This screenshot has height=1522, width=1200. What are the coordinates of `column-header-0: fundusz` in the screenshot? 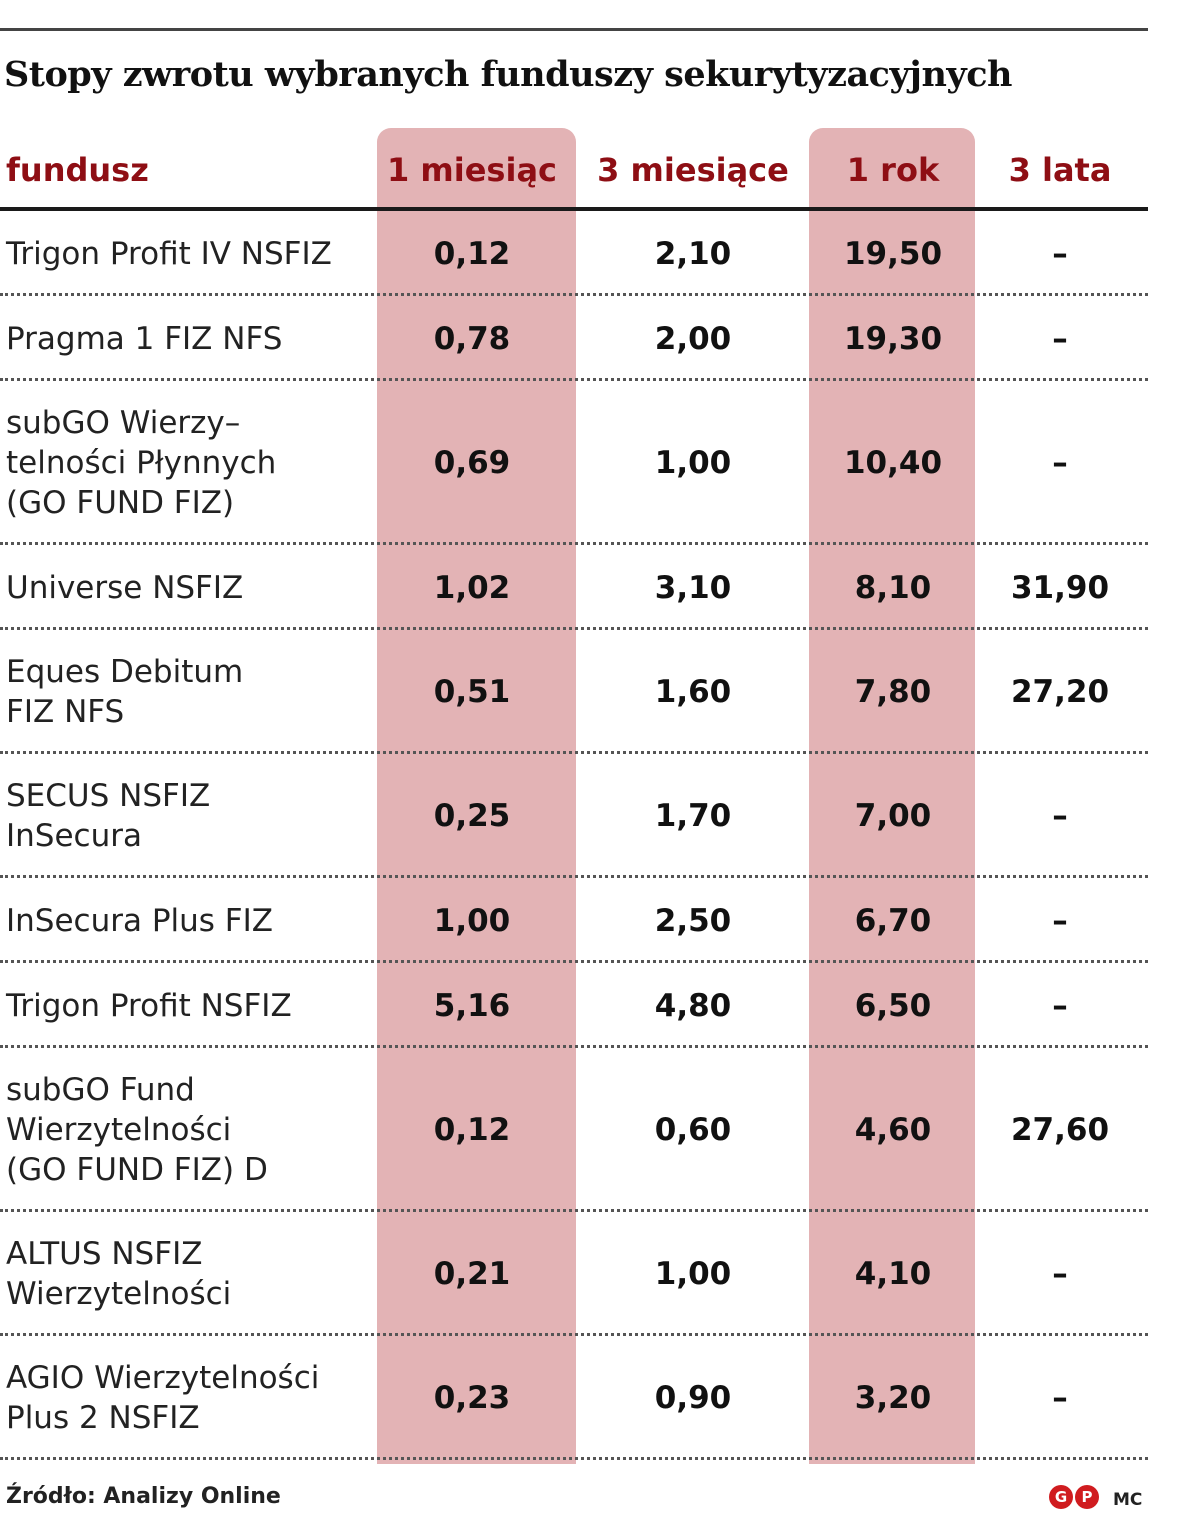 It's located at (77, 170).